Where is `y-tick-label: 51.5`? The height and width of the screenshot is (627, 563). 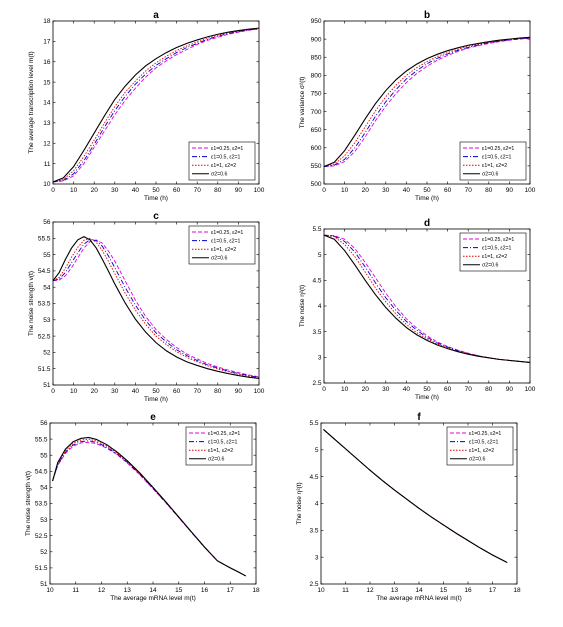
y-tick-label: 51.5 is located at coordinates (41, 568).